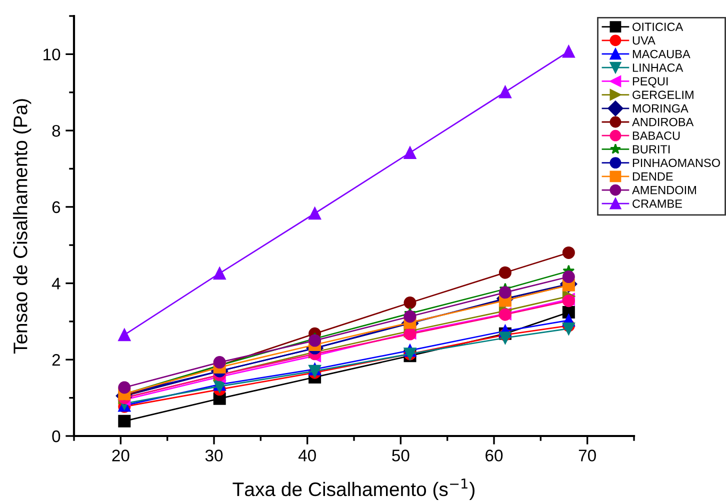  Describe the element at coordinates (663, 95) in the screenshot. I see `legend-label: GERGELIM` at that location.